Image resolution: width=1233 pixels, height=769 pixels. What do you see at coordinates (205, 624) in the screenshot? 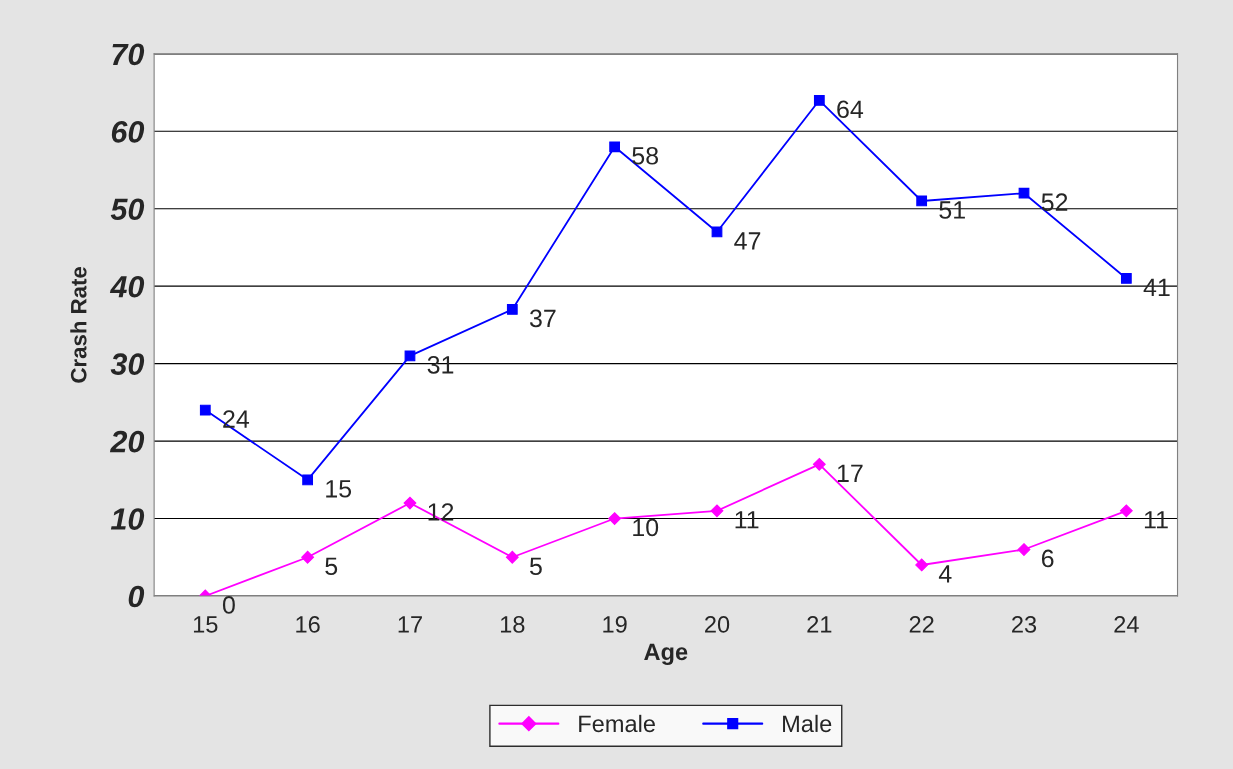
I see `x-tick-label: 15` at bounding box center [205, 624].